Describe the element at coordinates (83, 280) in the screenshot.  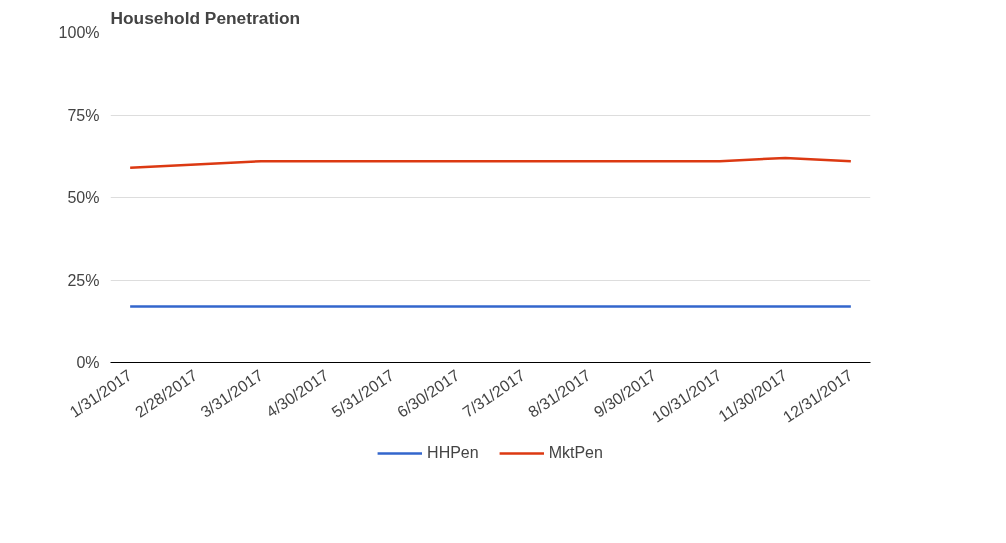
I see `y-tick-label: 25%` at that location.